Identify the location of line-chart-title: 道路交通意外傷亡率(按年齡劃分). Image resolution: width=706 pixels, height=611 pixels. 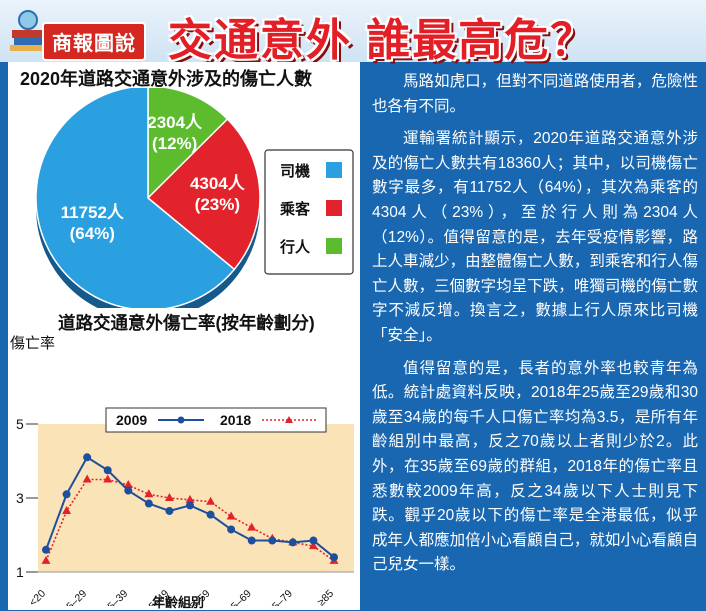
(186, 323).